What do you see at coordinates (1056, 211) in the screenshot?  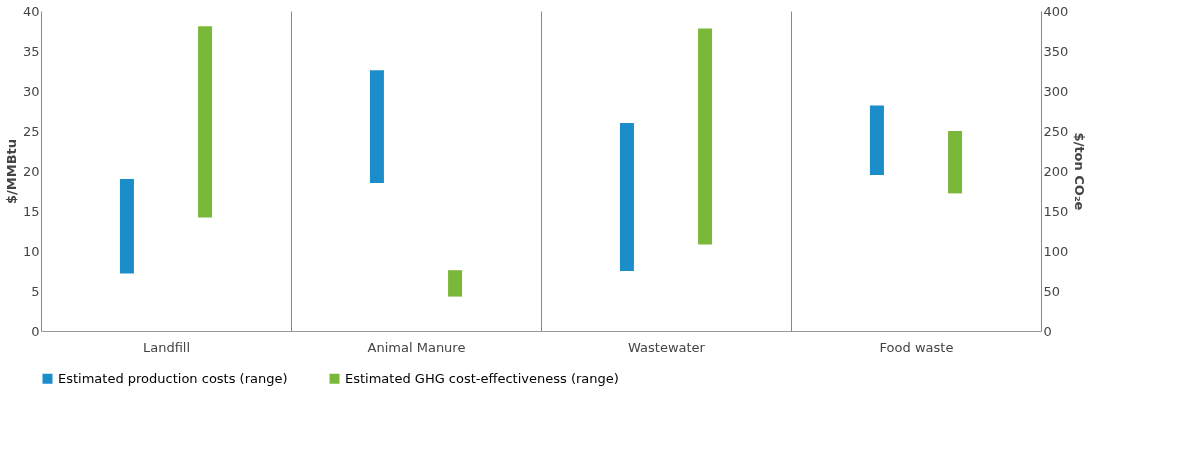 I see `y2-tick-label: 150` at bounding box center [1056, 211].